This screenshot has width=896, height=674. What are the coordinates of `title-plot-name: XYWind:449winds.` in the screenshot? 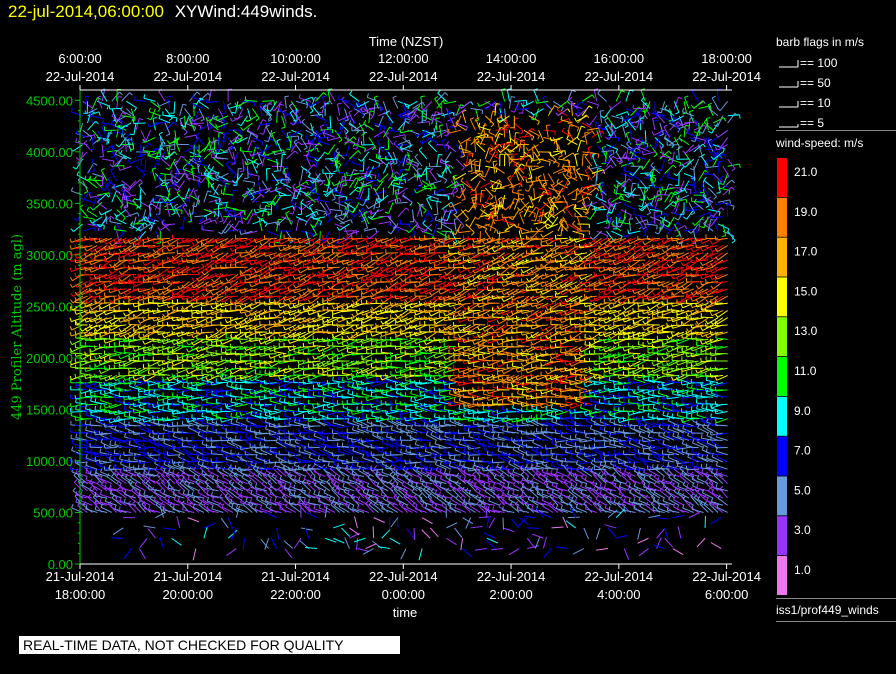 It's located at (246, 11).